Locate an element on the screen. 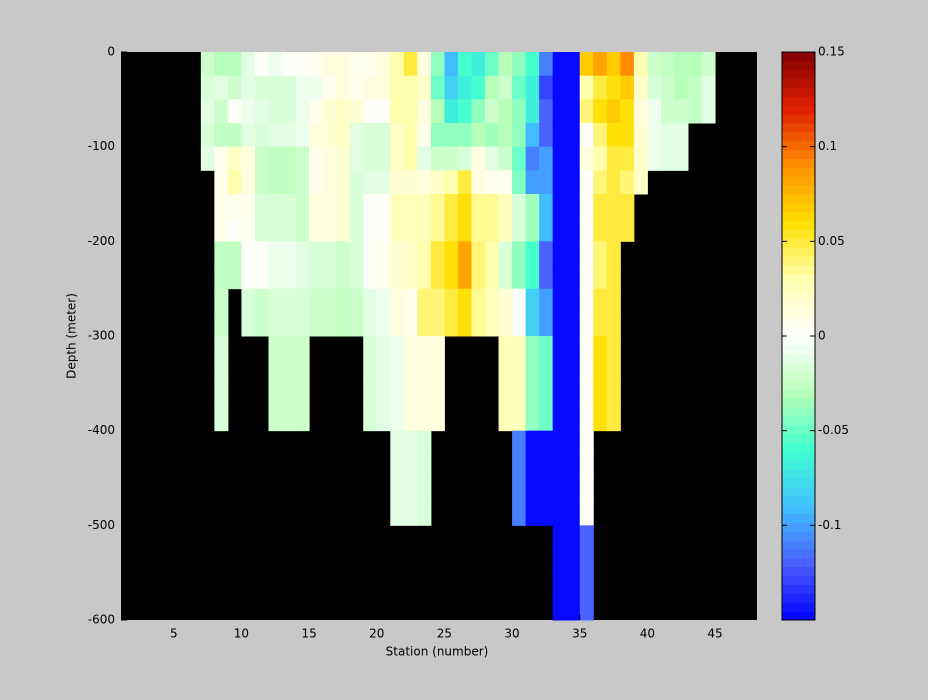 Image resolution: width=928 pixels, height=700 pixels. x-tick-label: 25 is located at coordinates (444, 634).